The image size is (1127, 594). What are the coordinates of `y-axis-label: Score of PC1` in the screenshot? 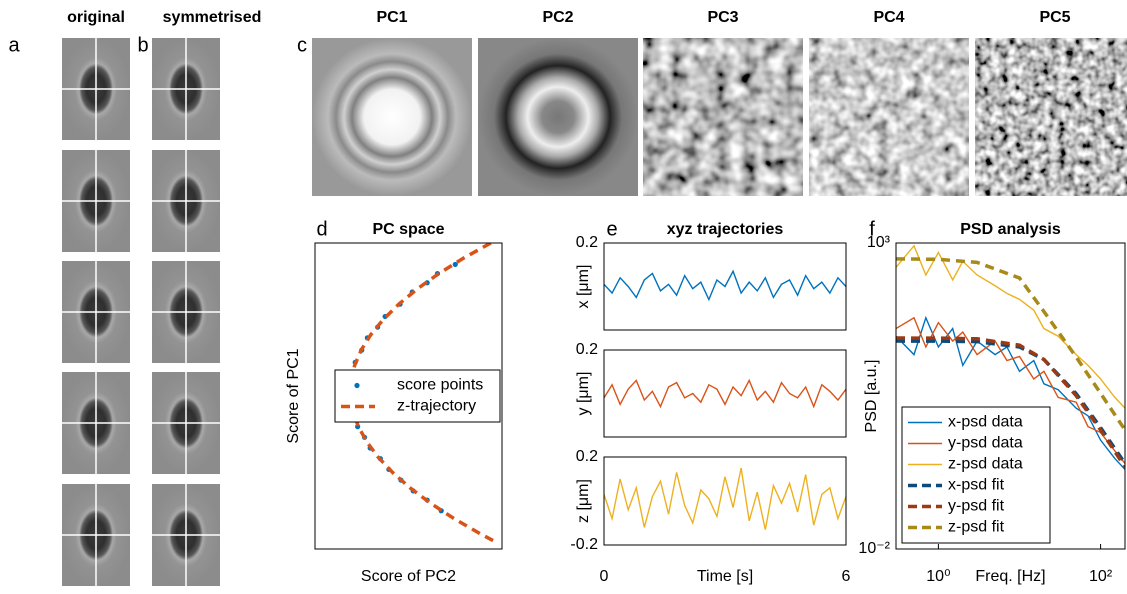 It's located at (293, 395).